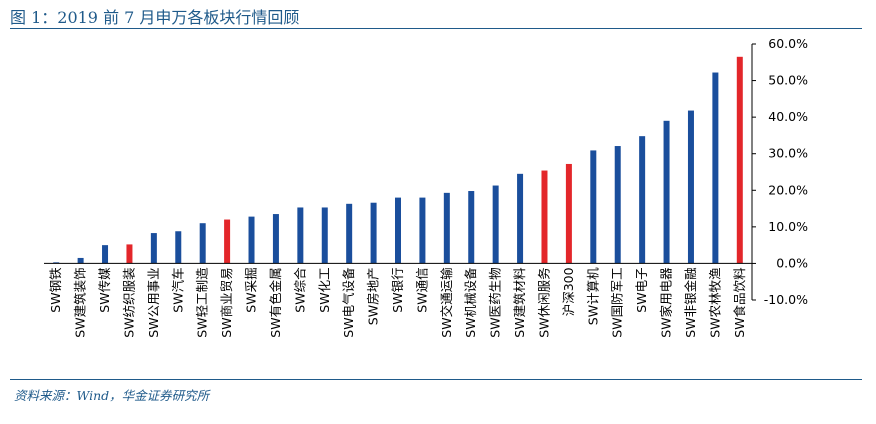 This screenshot has height=424, width=876. I want to click on x-tick-label: SW商业贸易, so click(226, 302).